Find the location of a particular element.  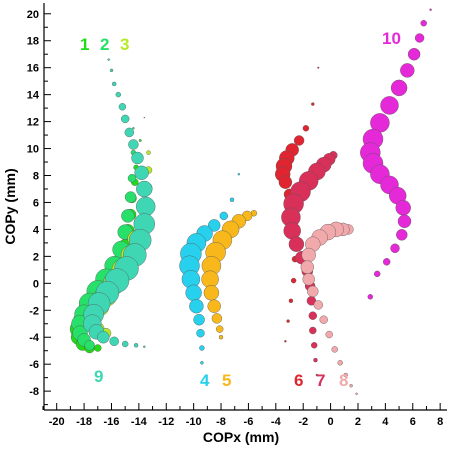

x-tick-label: -2 is located at coordinates (303, 422).